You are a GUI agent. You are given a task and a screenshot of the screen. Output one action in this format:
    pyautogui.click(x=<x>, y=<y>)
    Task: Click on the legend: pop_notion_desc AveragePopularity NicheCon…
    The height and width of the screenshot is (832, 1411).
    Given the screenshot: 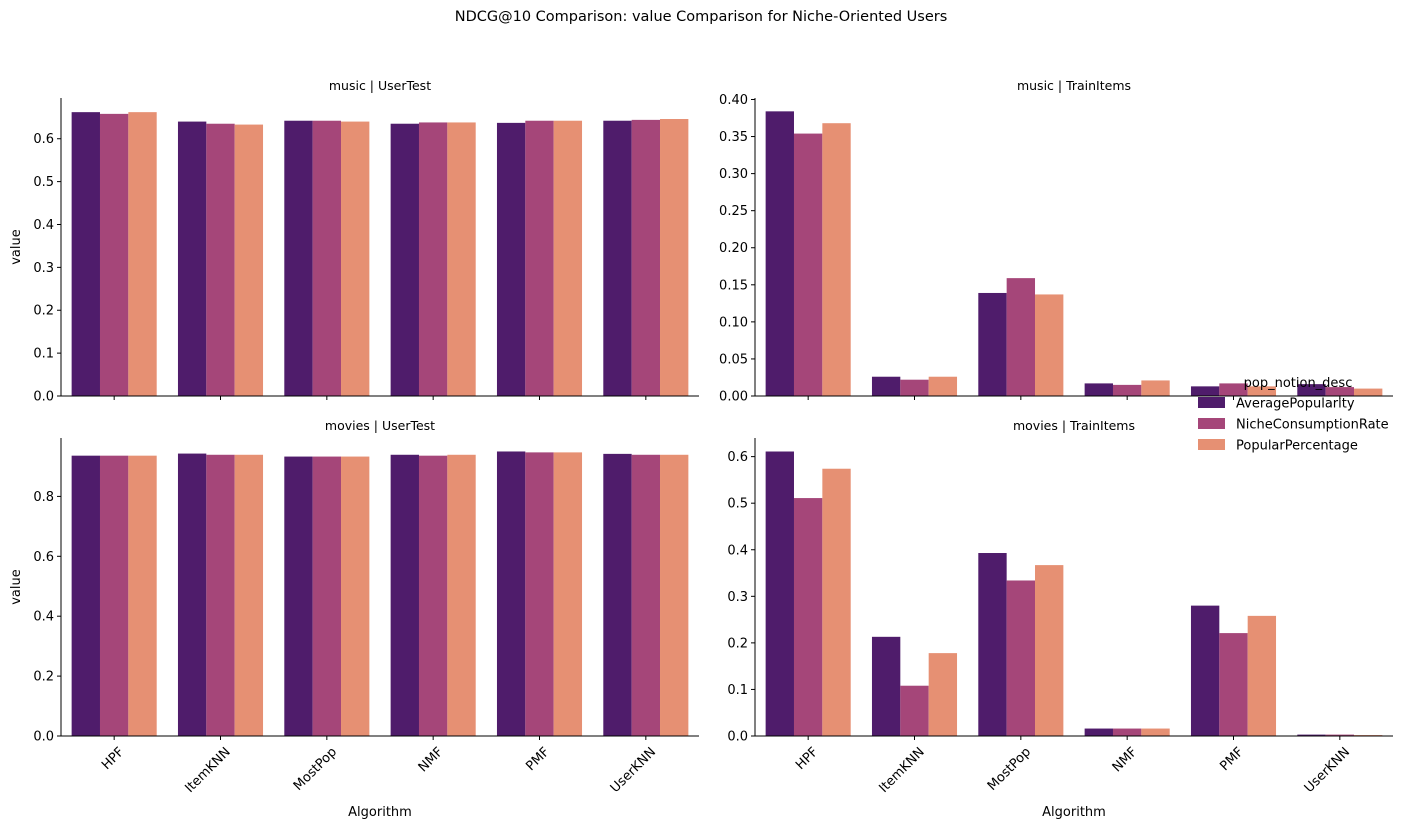 What is the action you would take?
    pyautogui.click(x=1293, y=415)
    